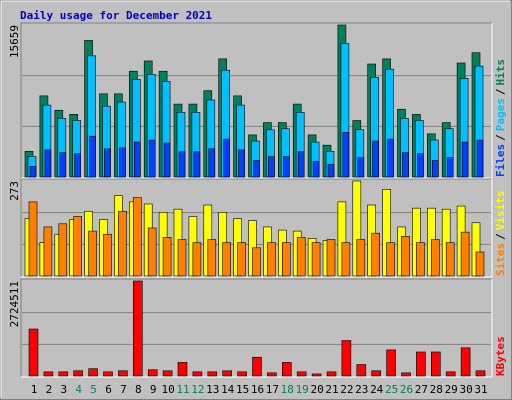  I want to click on x-tick-label: 18, so click(287, 389).